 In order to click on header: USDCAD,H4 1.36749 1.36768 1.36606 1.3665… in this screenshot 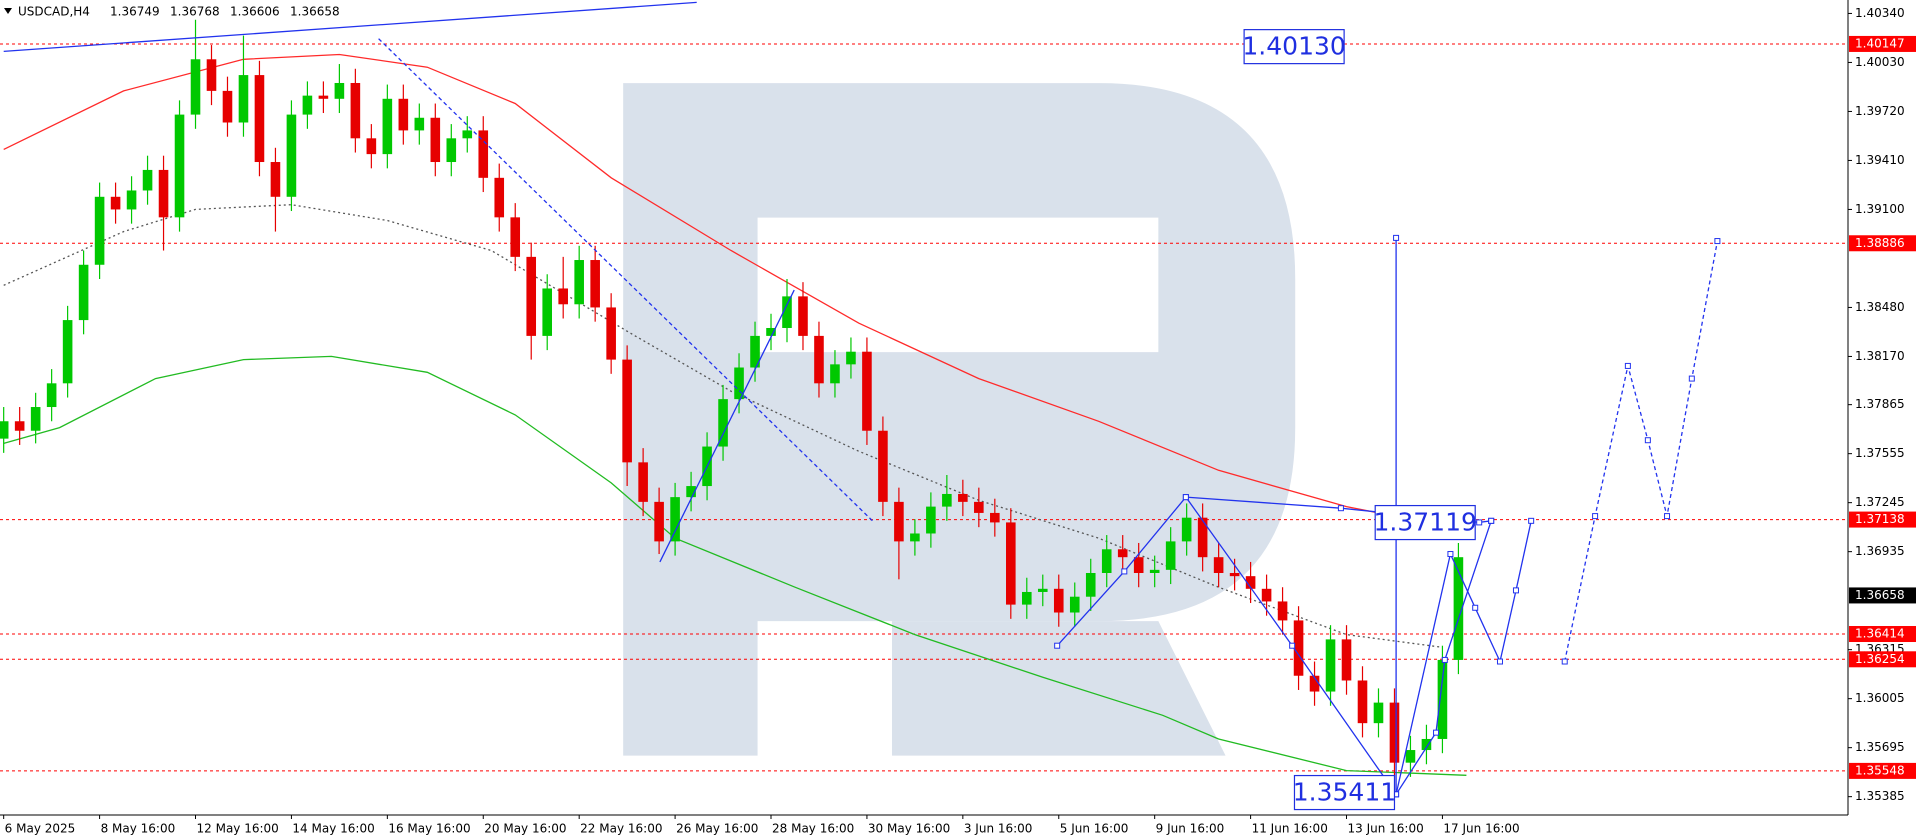, I will do `click(179, 12)`.